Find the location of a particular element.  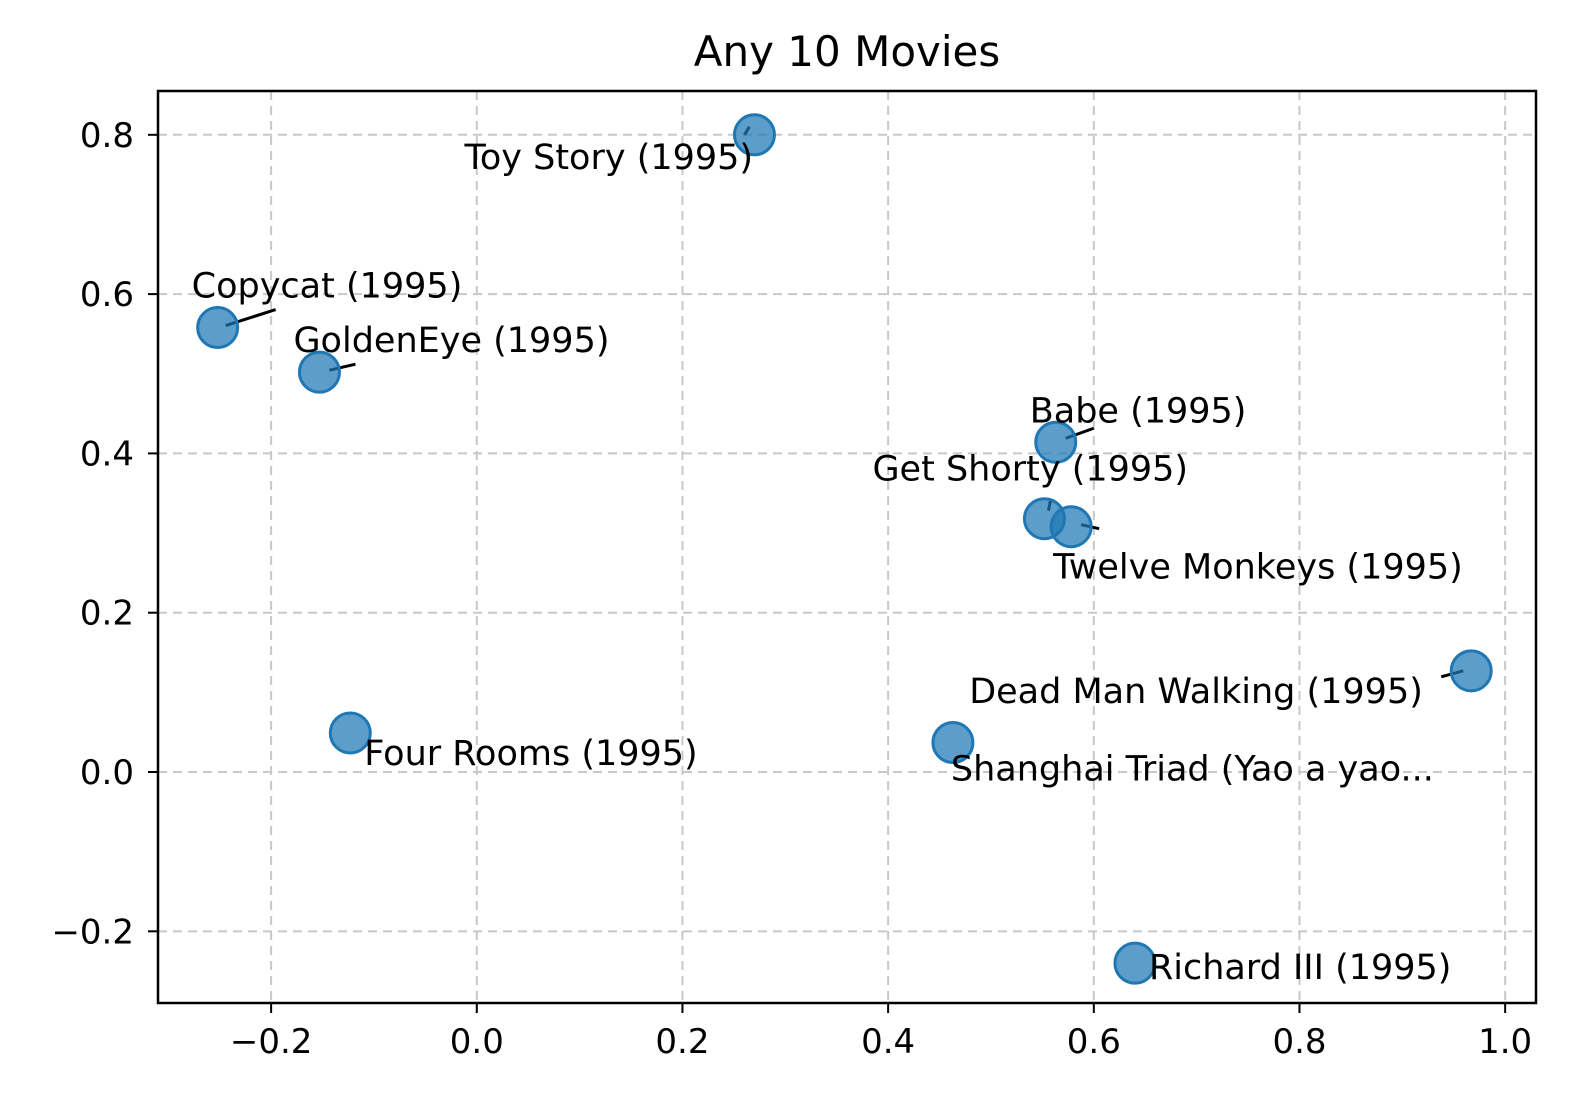

point-label: Get Shorty (1995) is located at coordinates (1030, 470).